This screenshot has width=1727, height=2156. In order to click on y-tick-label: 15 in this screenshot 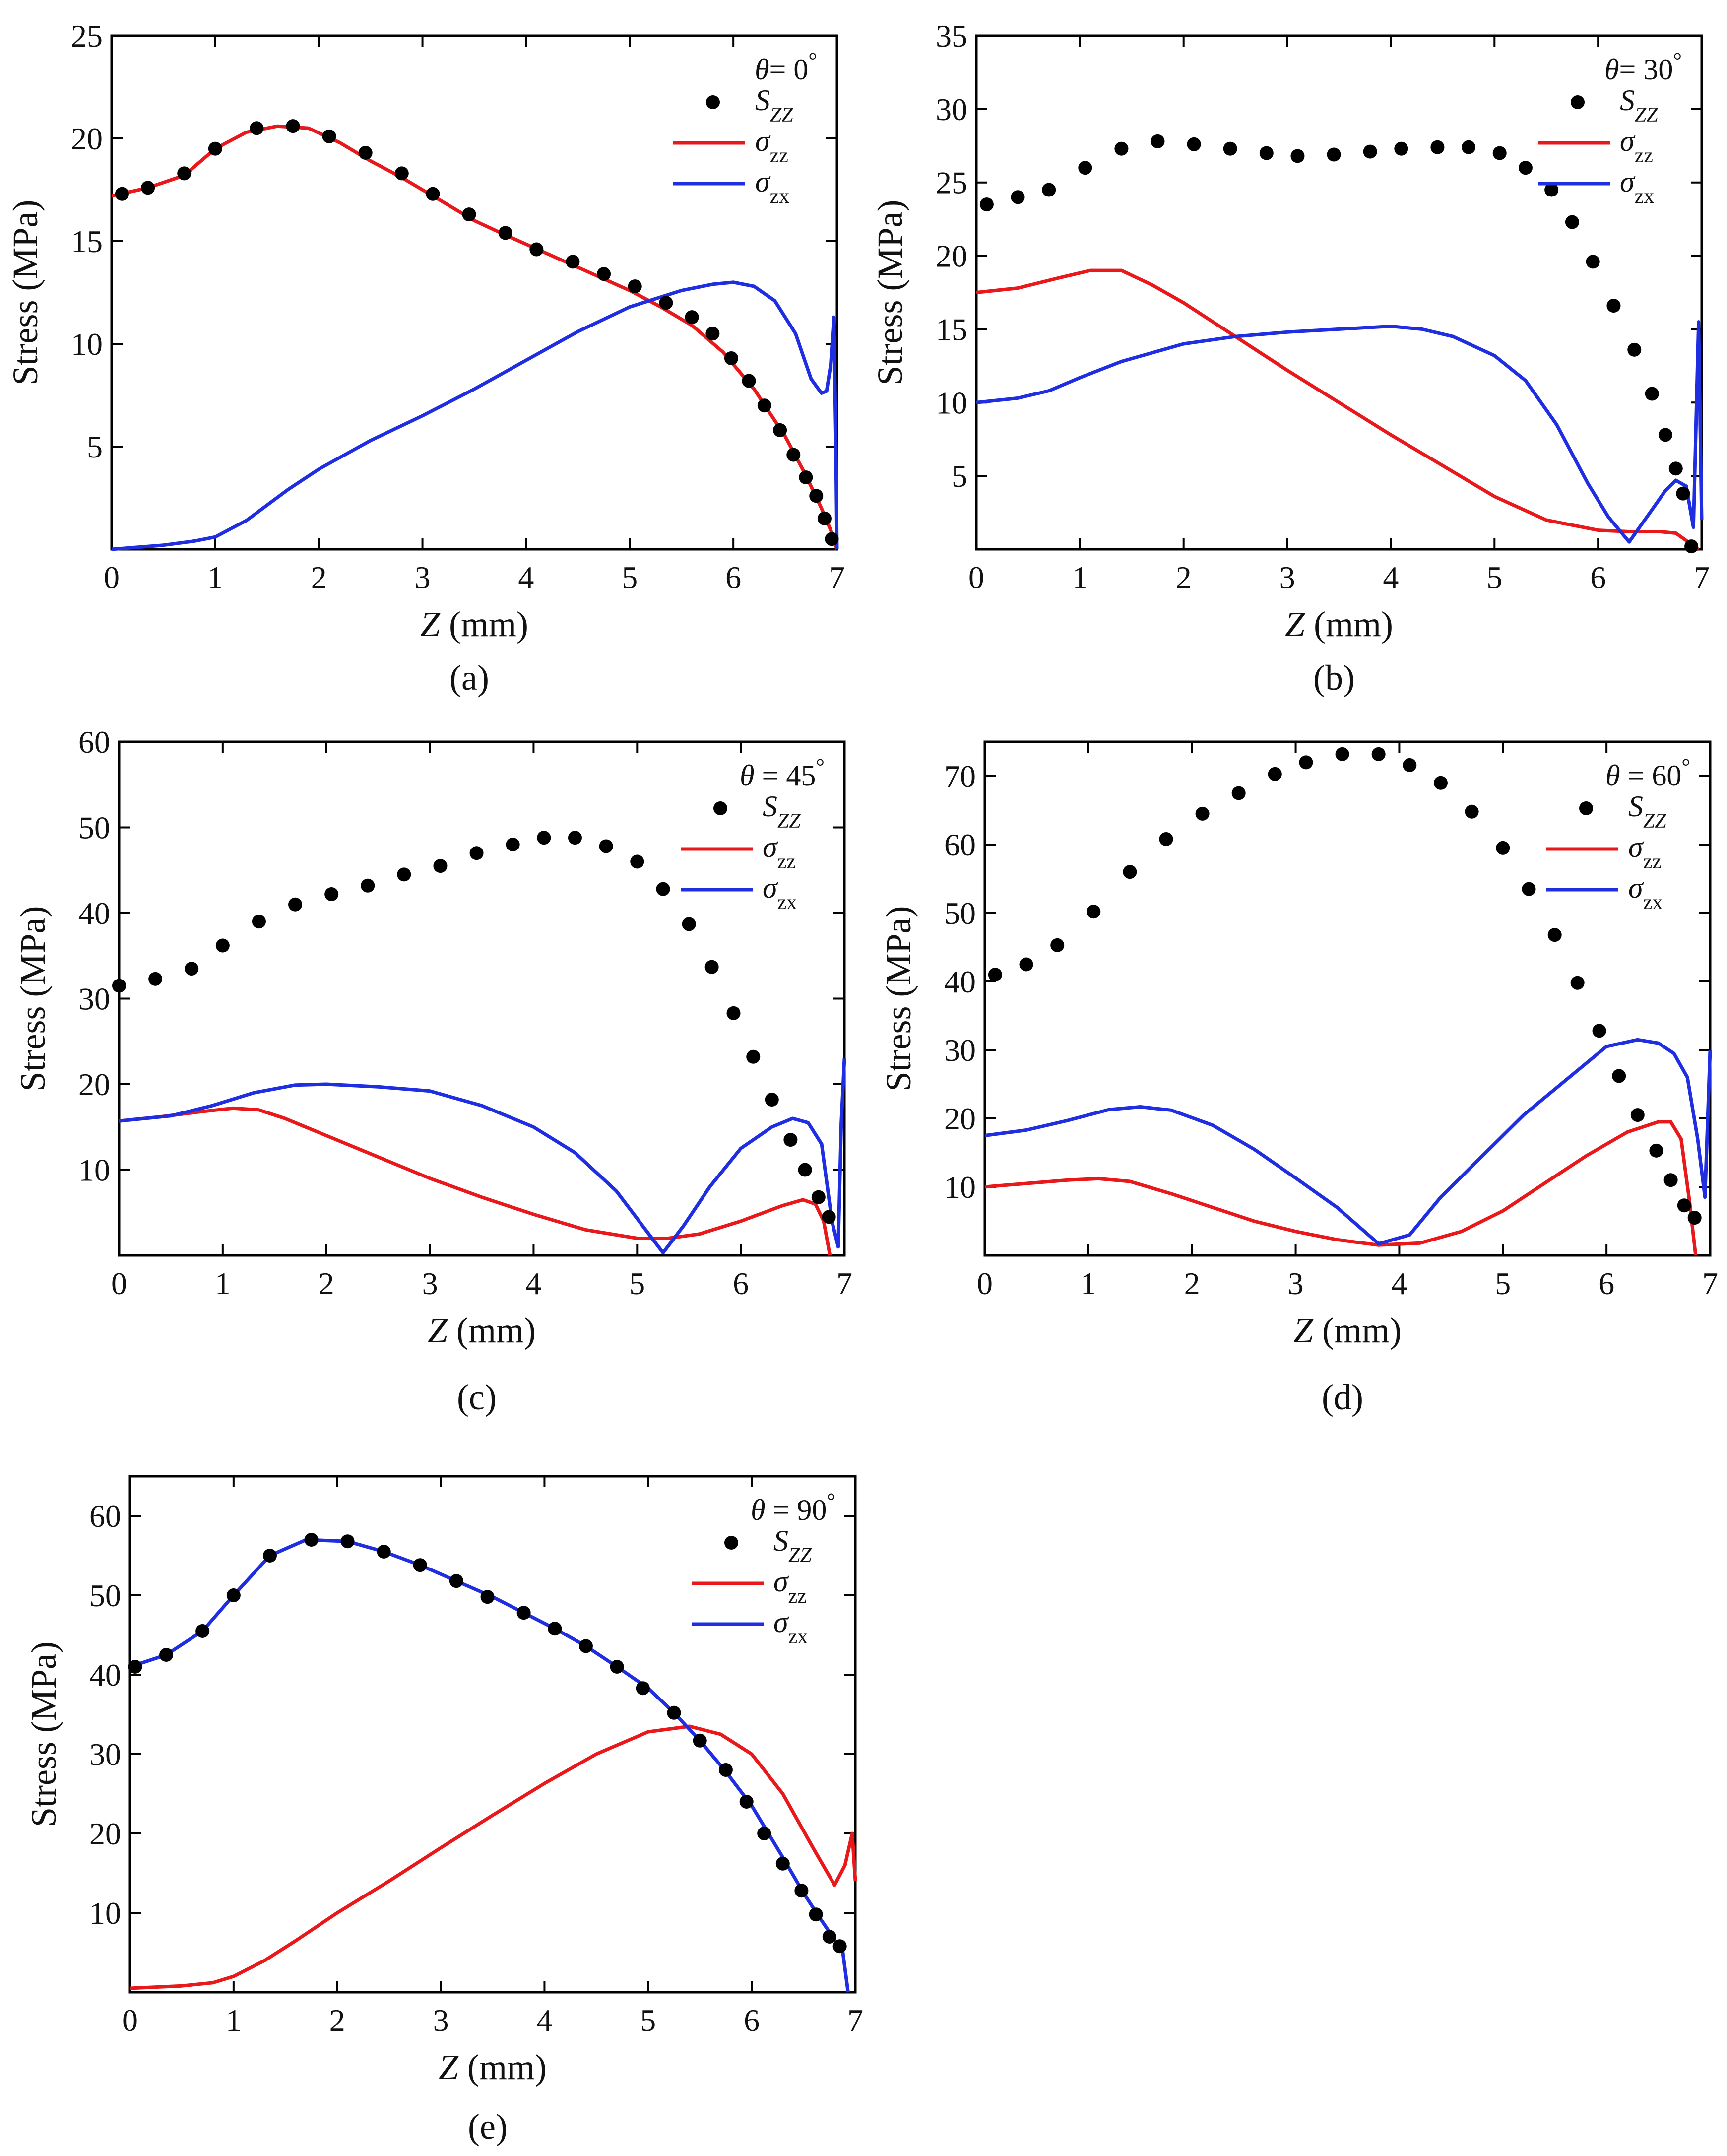, I will do `click(87, 241)`.